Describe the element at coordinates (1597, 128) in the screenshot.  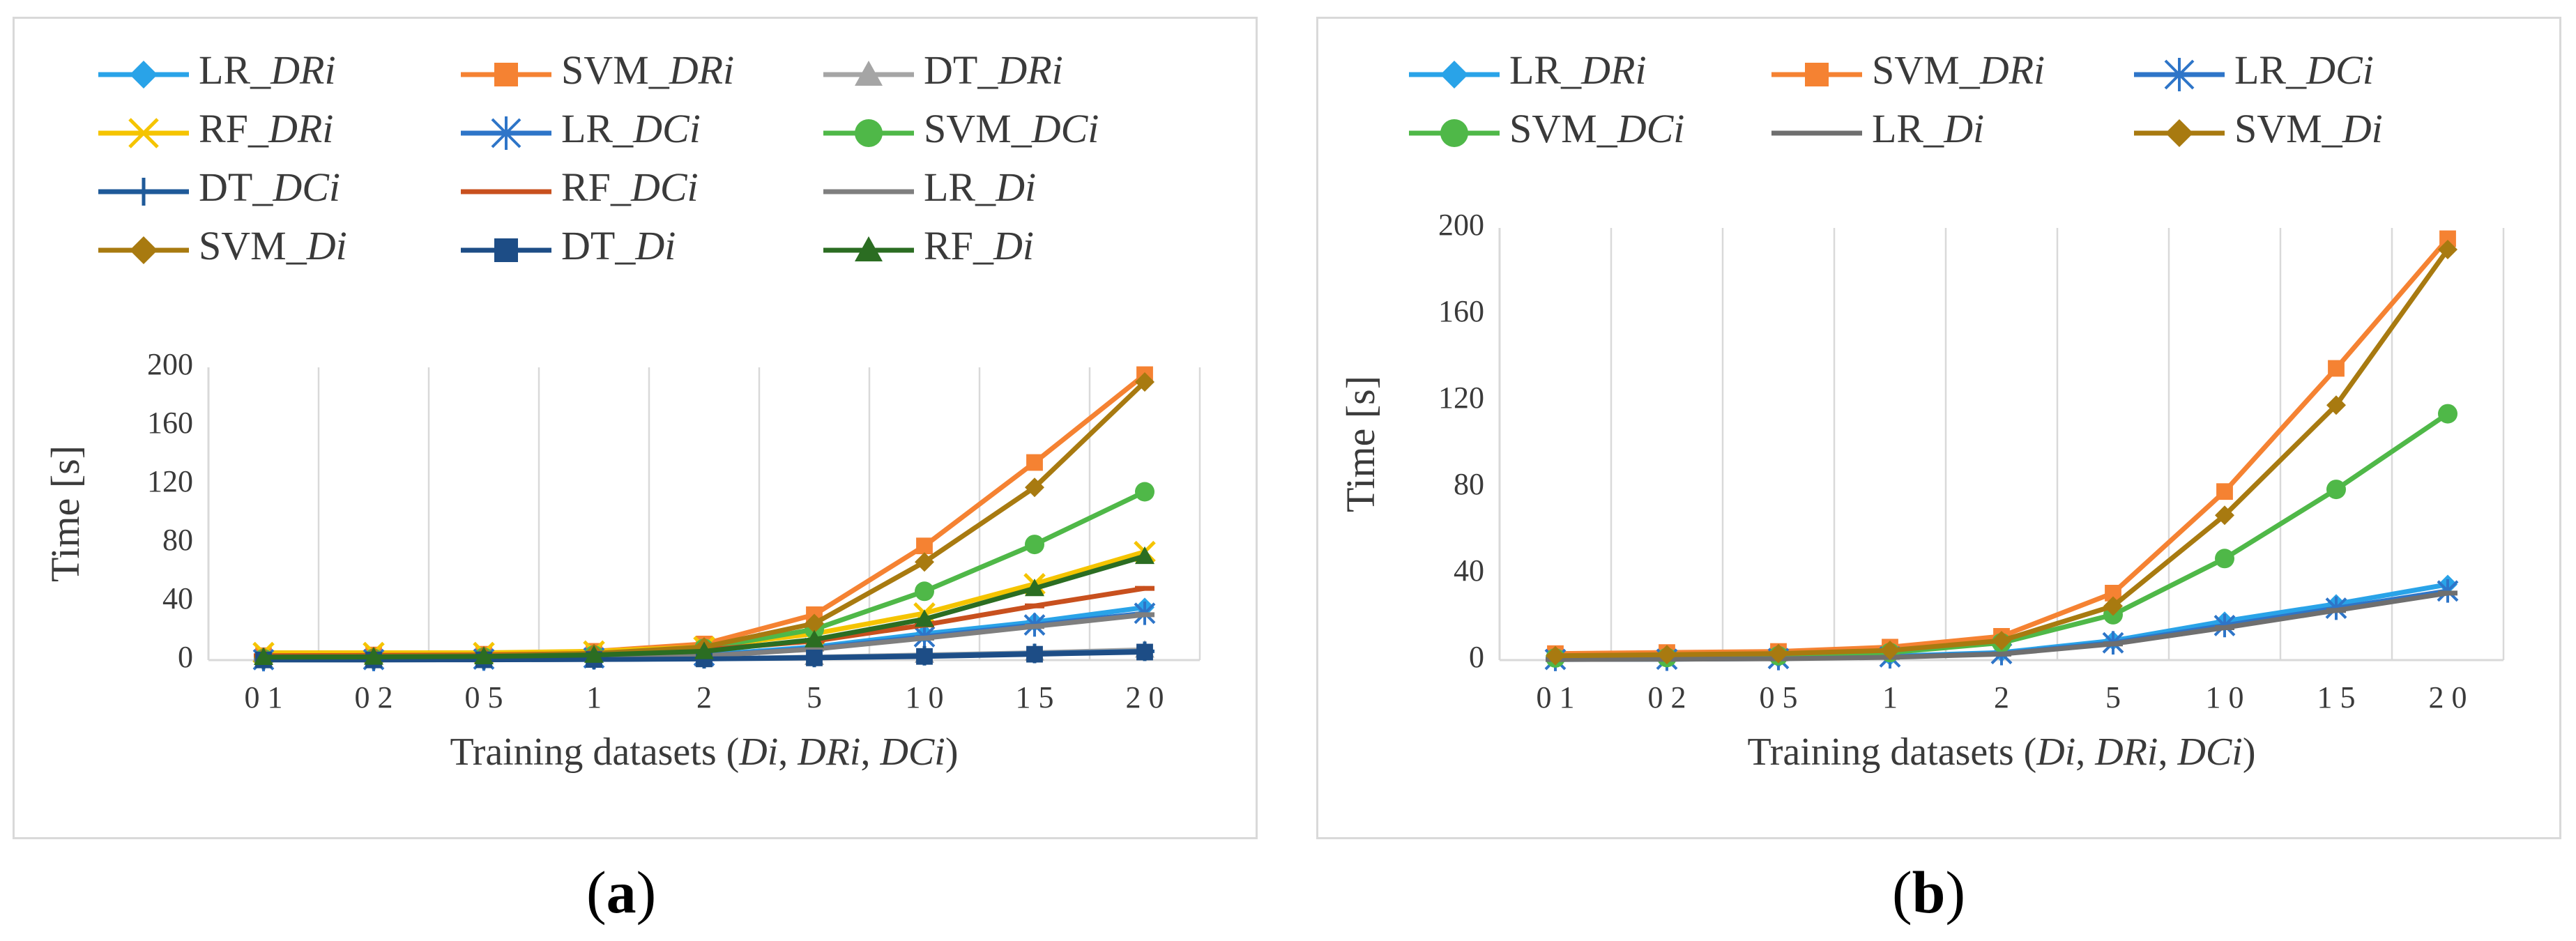
I see `chart-b-legend-label: SVM_DCi` at that location.